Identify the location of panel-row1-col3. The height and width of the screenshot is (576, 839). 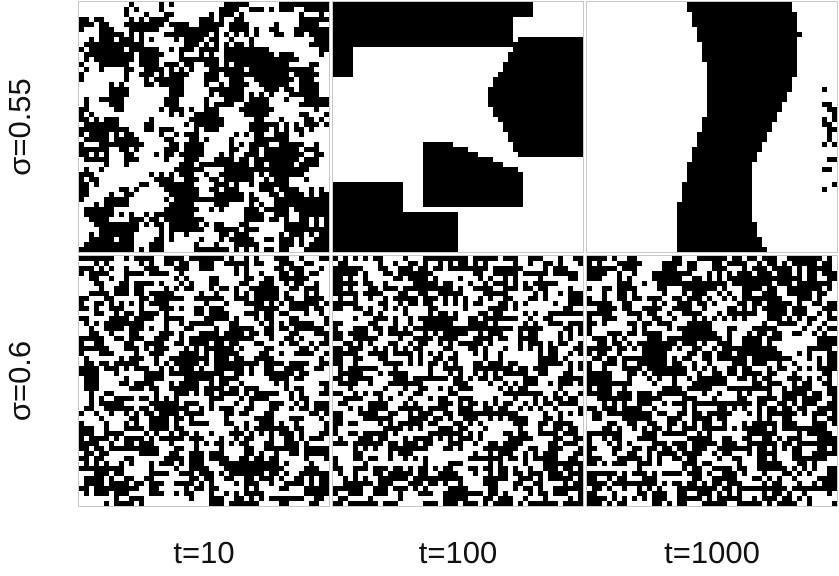
(712, 127).